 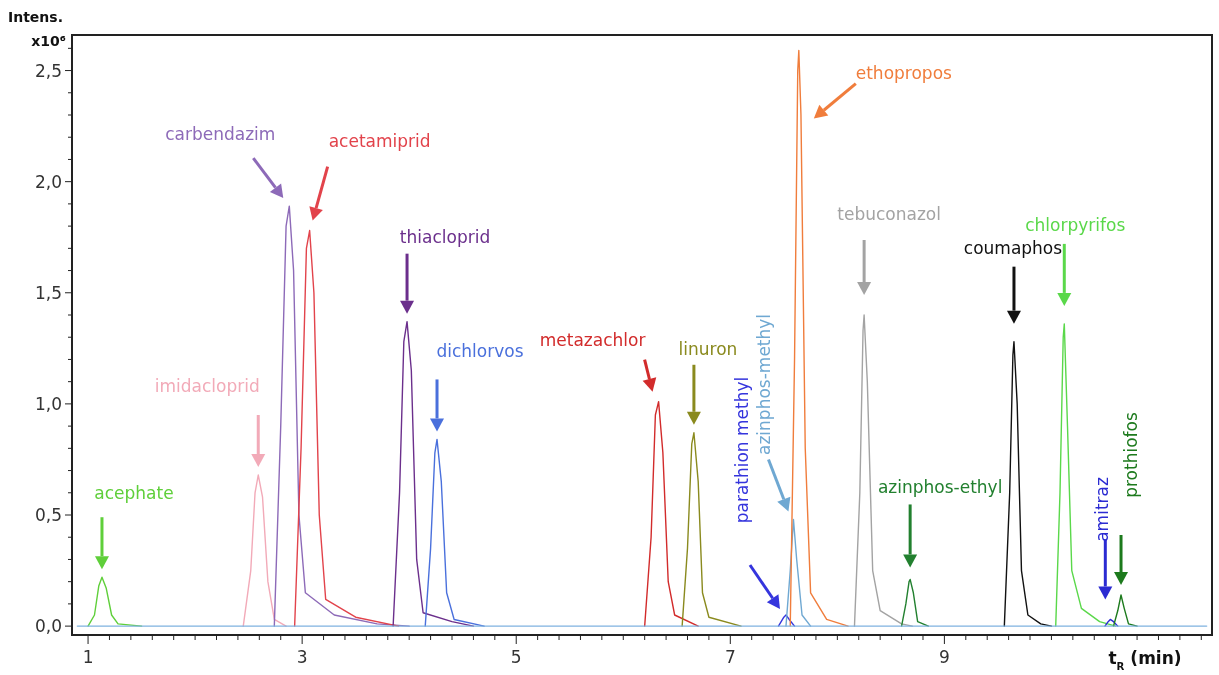 What do you see at coordinates (1075, 224) in the screenshot?
I see `text: chlorpyrifos` at bounding box center [1075, 224].